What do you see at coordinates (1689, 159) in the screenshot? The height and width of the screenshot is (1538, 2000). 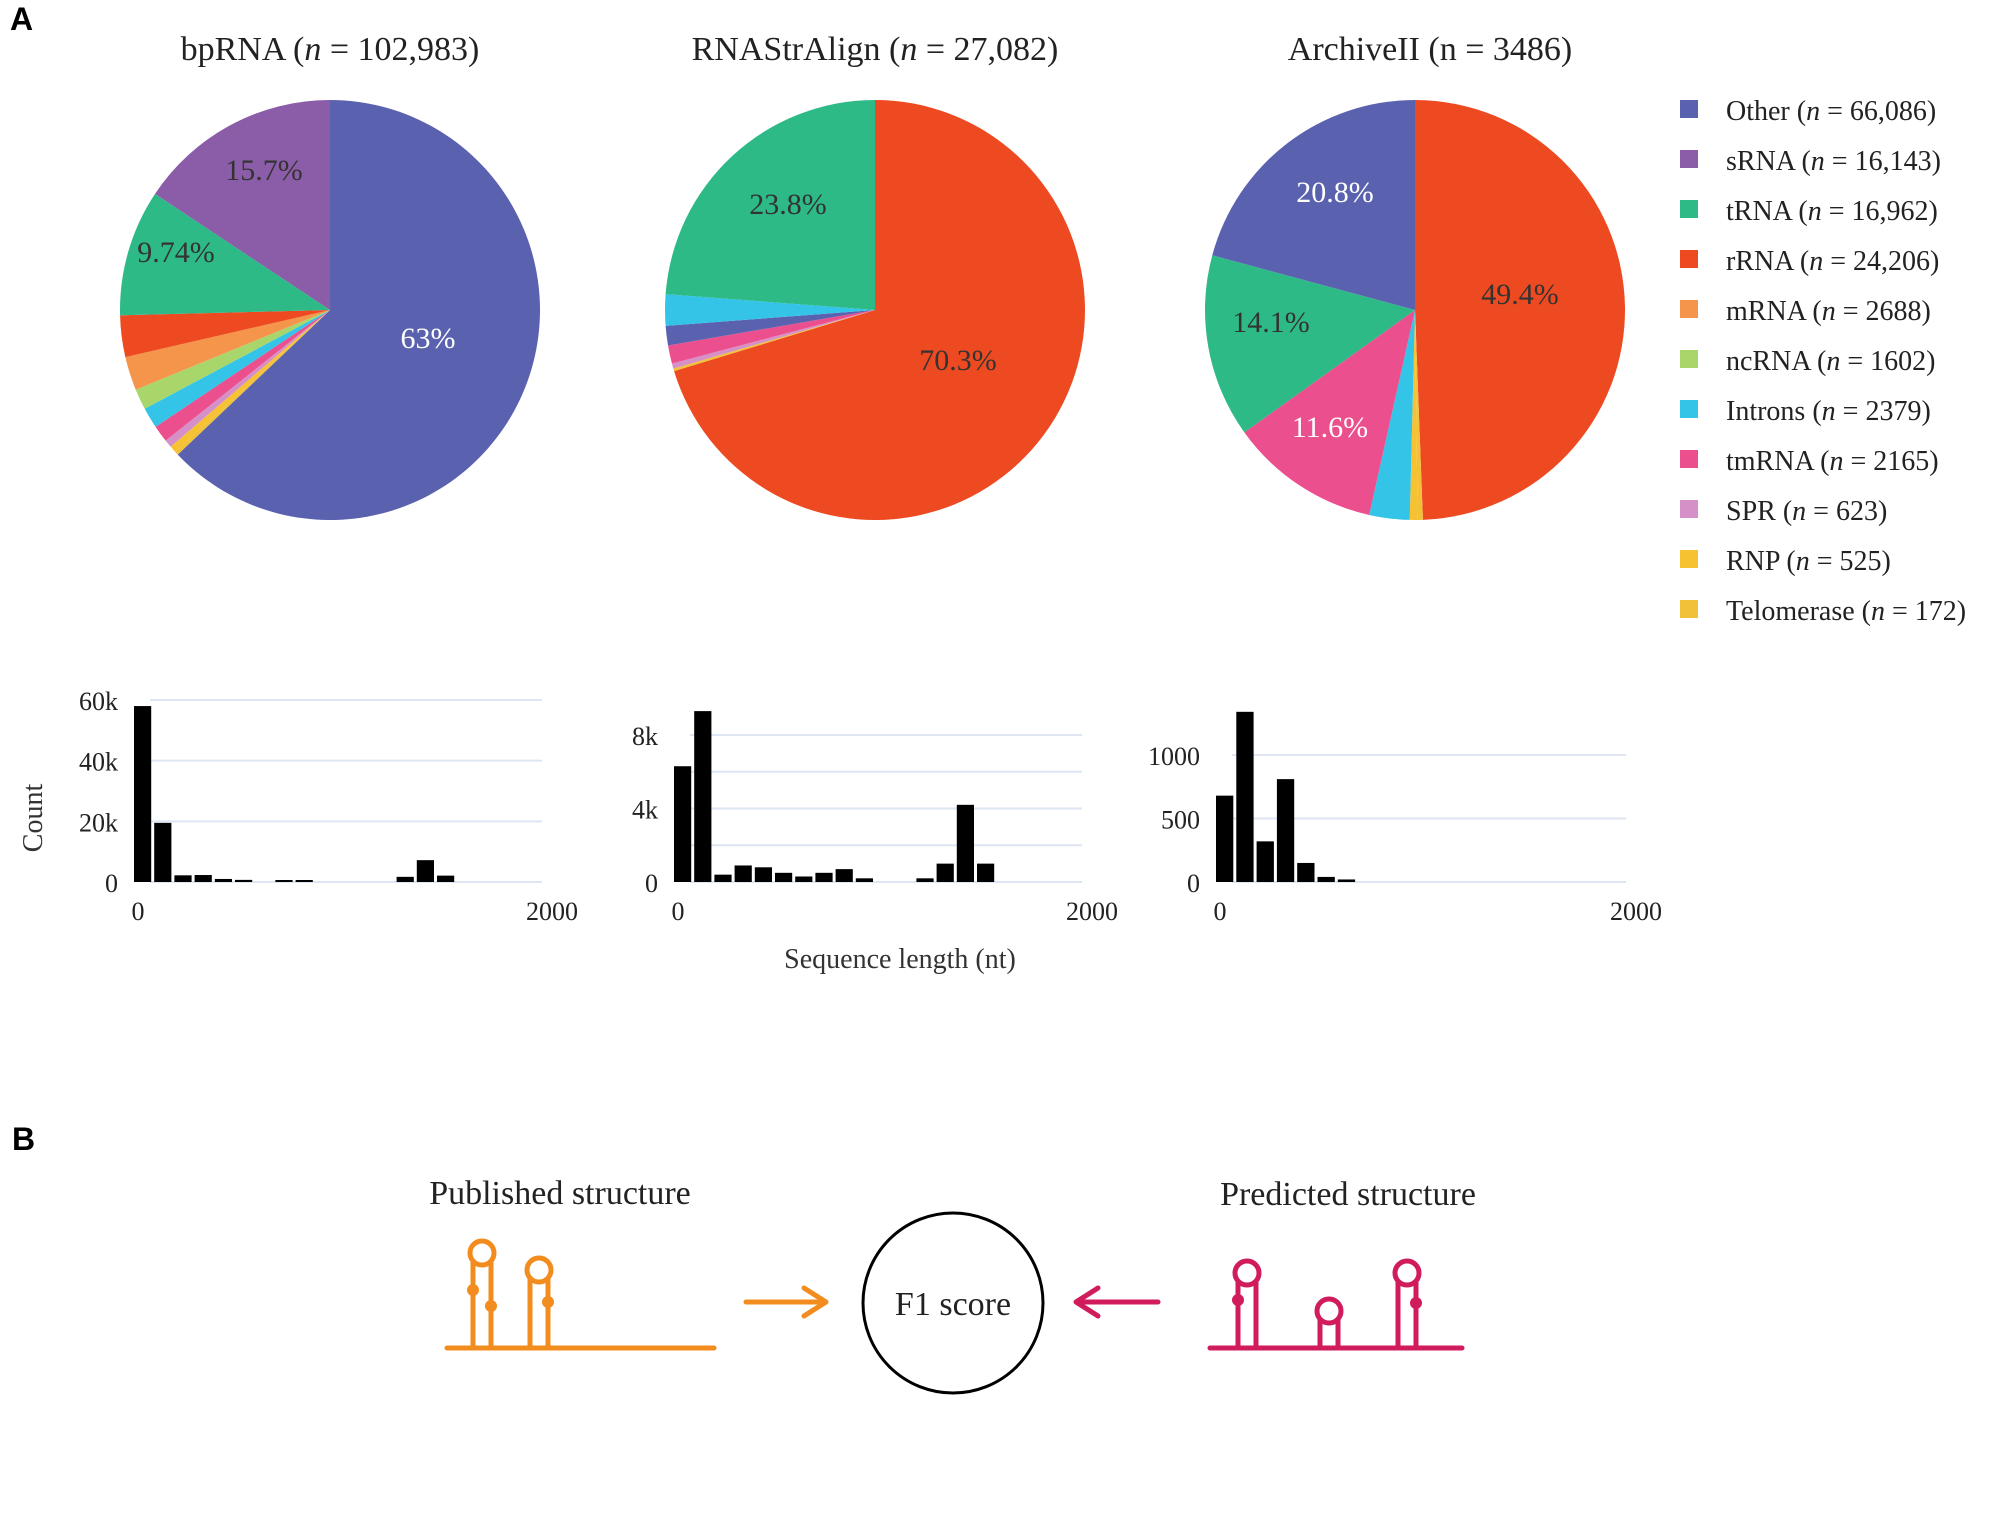 I see `legend-swatch-srna` at bounding box center [1689, 159].